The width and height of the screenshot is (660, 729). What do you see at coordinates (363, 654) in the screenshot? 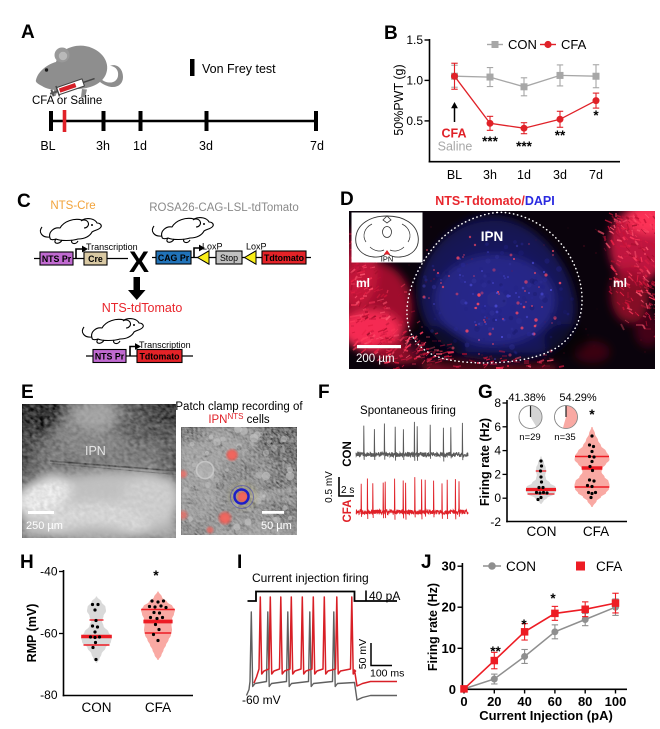
I see `svg-text: 50 mV` at bounding box center [363, 654].